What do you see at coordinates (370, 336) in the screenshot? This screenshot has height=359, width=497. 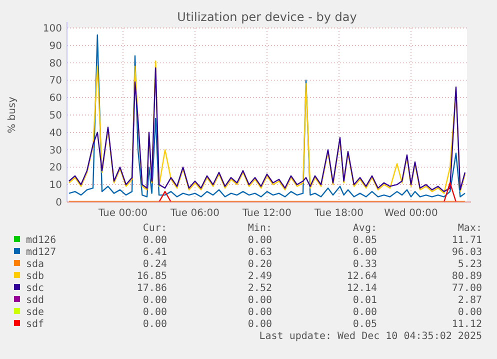 I see `text: Last update: Wed Dec 10 04:35:02 2025` at bounding box center [370, 336].